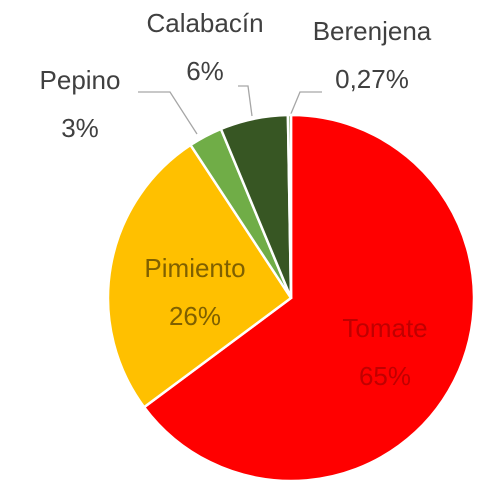 This screenshot has width=480, height=500. Describe the element at coordinates (80, 128) in the screenshot. I see `slice-value: 3%` at that location.